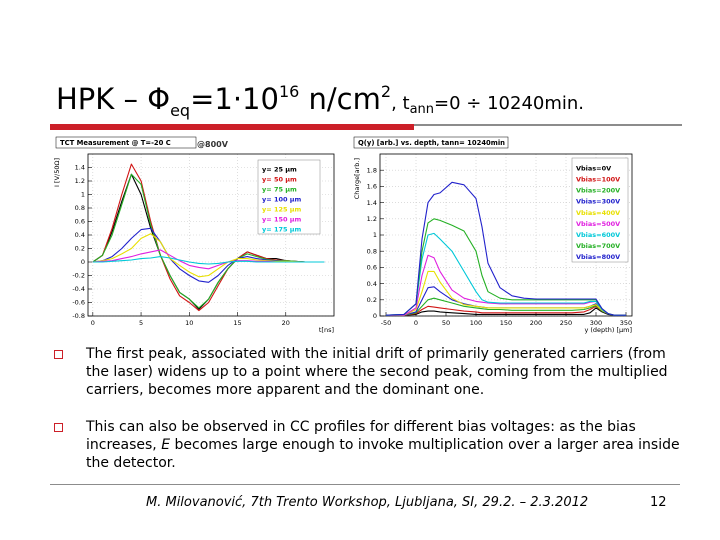  I want to click on legend-entry: Vbias=100V, so click(598, 179).